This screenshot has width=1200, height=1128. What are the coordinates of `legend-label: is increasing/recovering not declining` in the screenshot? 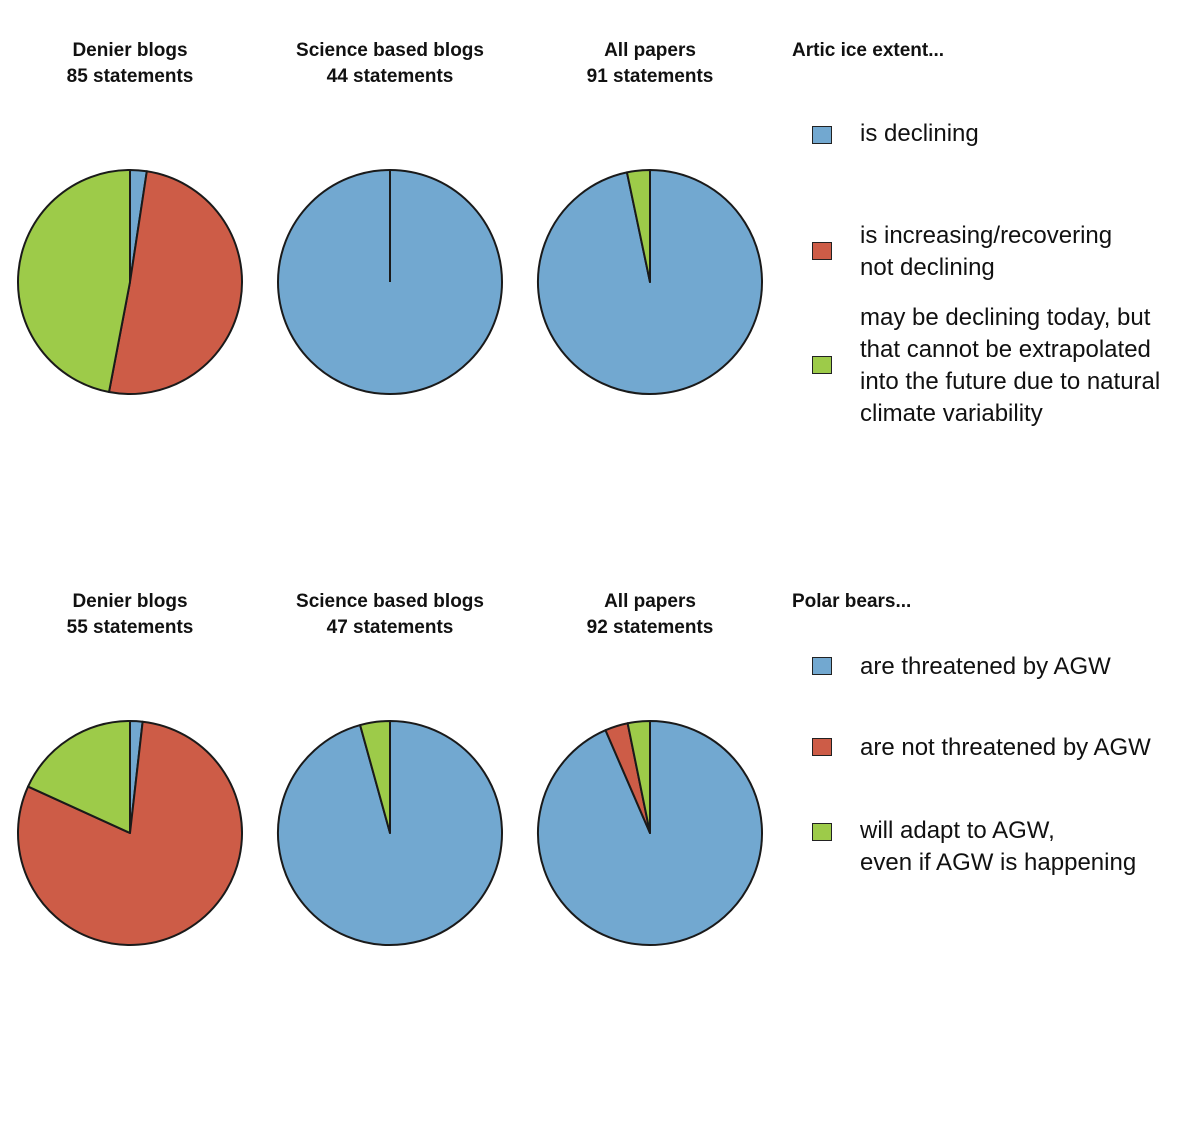 It's located at (986, 251).